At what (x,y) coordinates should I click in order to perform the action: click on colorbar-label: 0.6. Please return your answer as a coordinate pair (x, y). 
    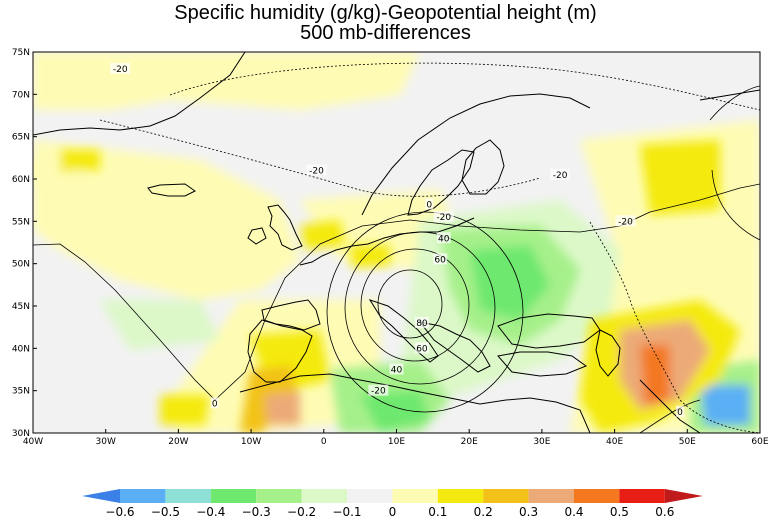
    Looking at the image, I should click on (664, 512).